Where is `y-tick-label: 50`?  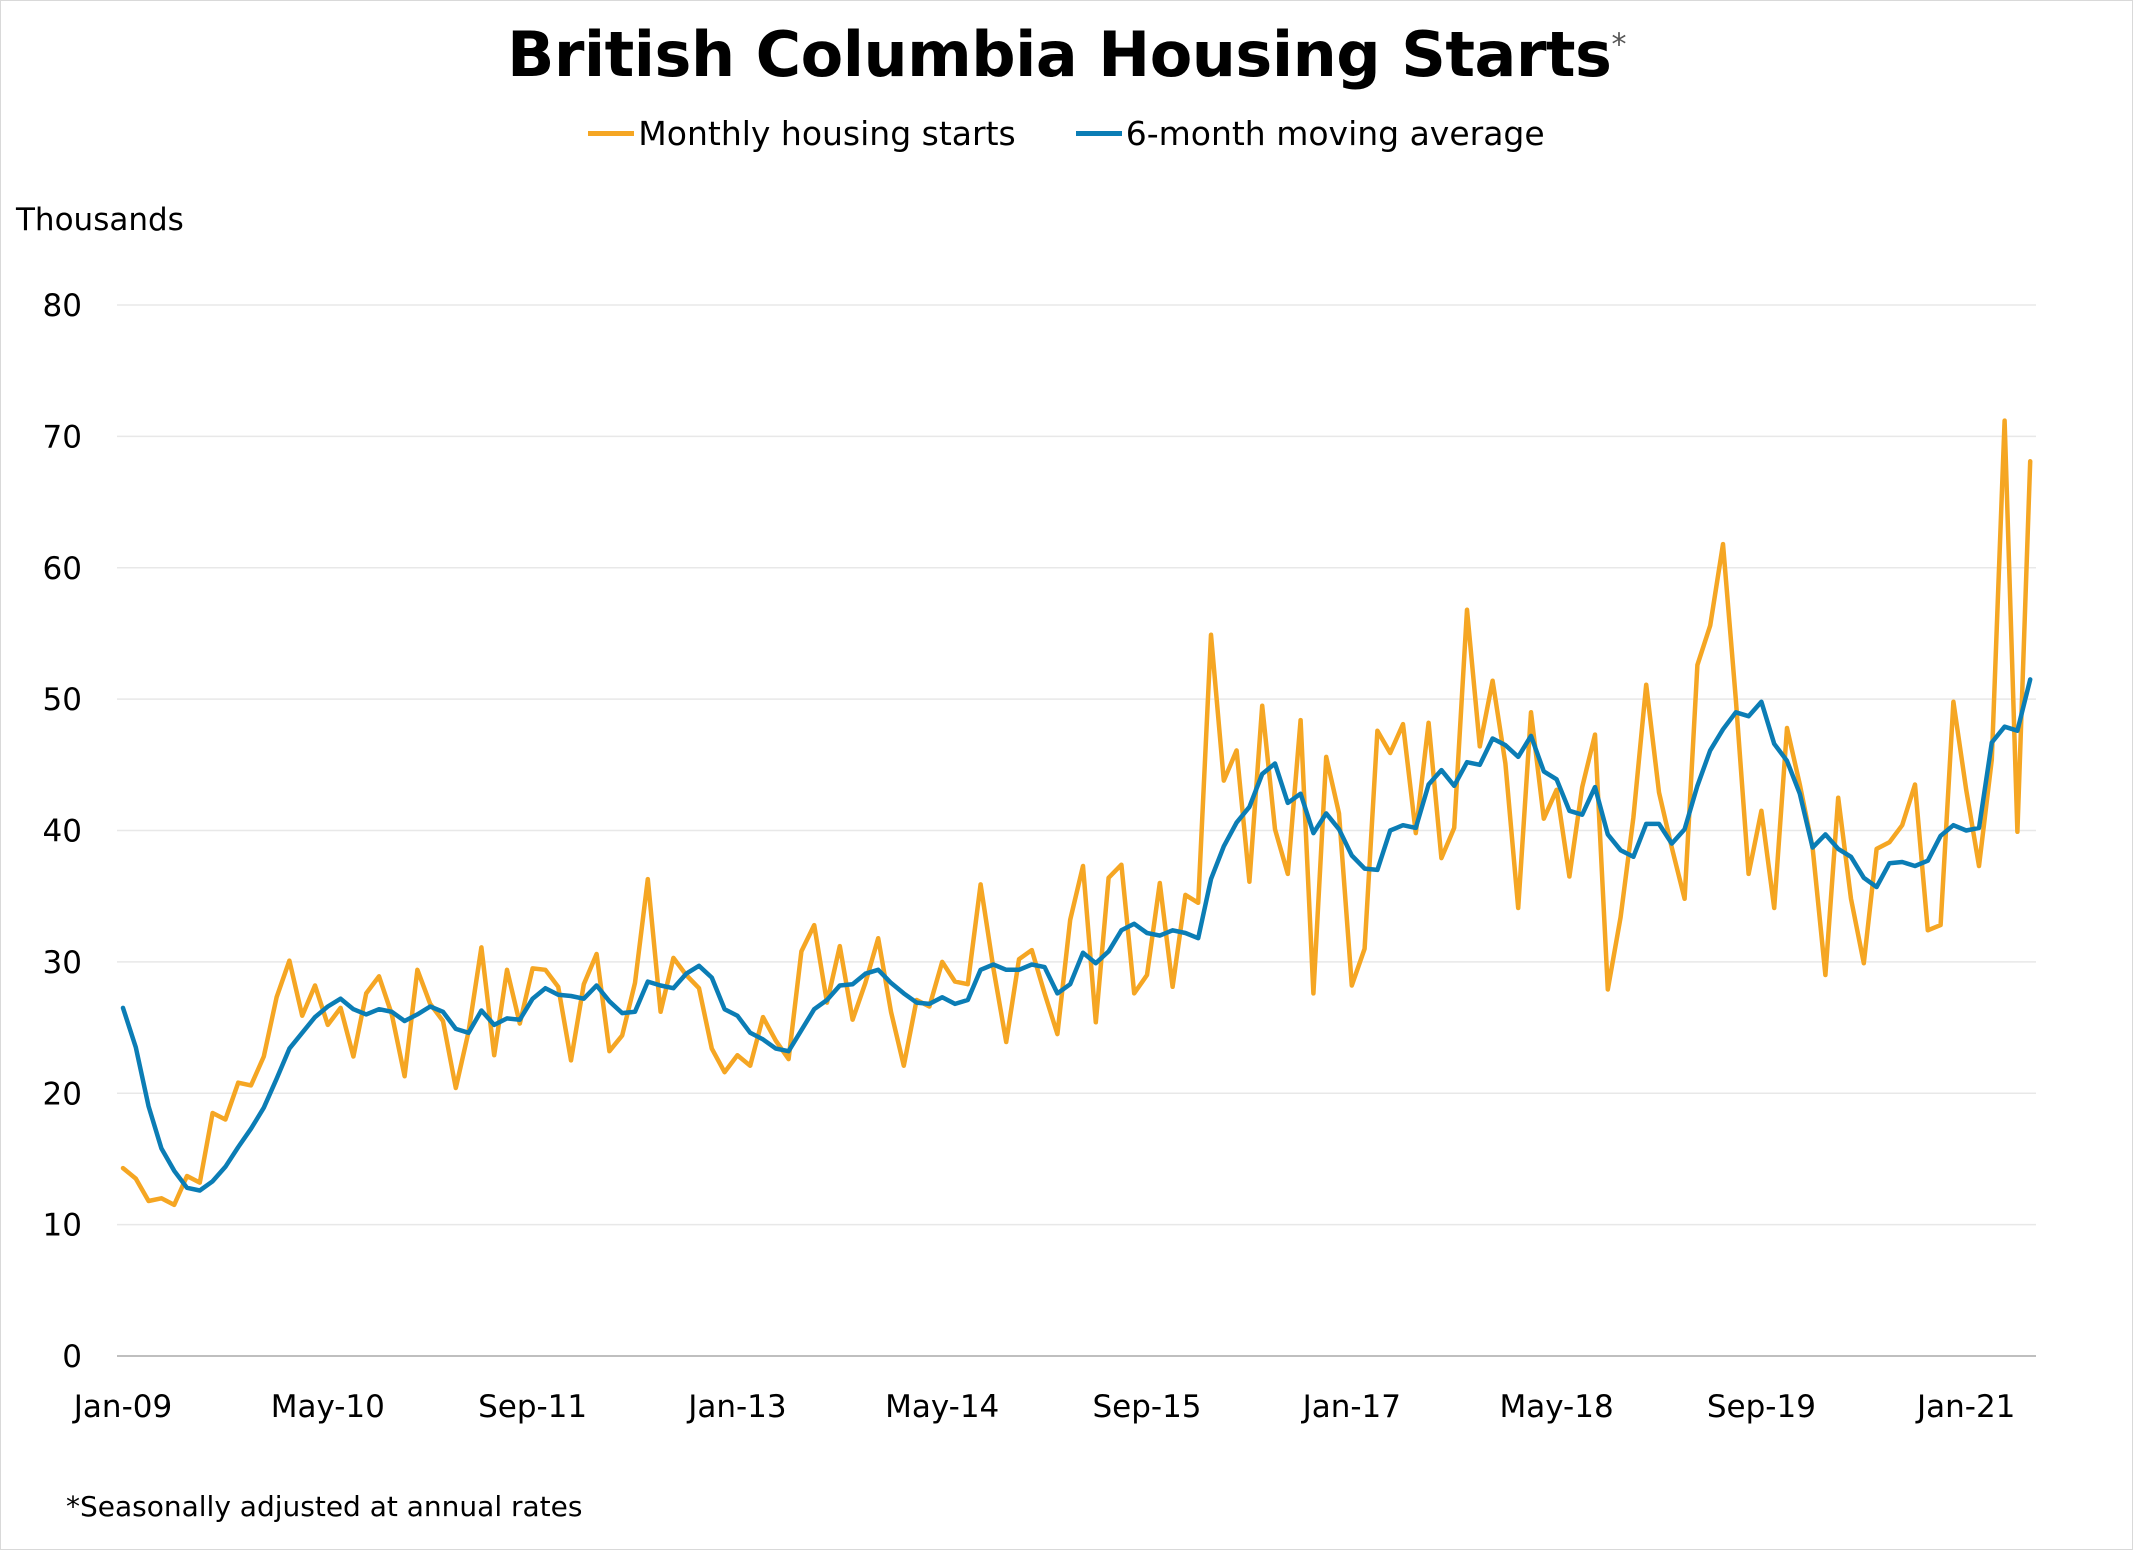 y-tick-label: 50 is located at coordinates (62, 700).